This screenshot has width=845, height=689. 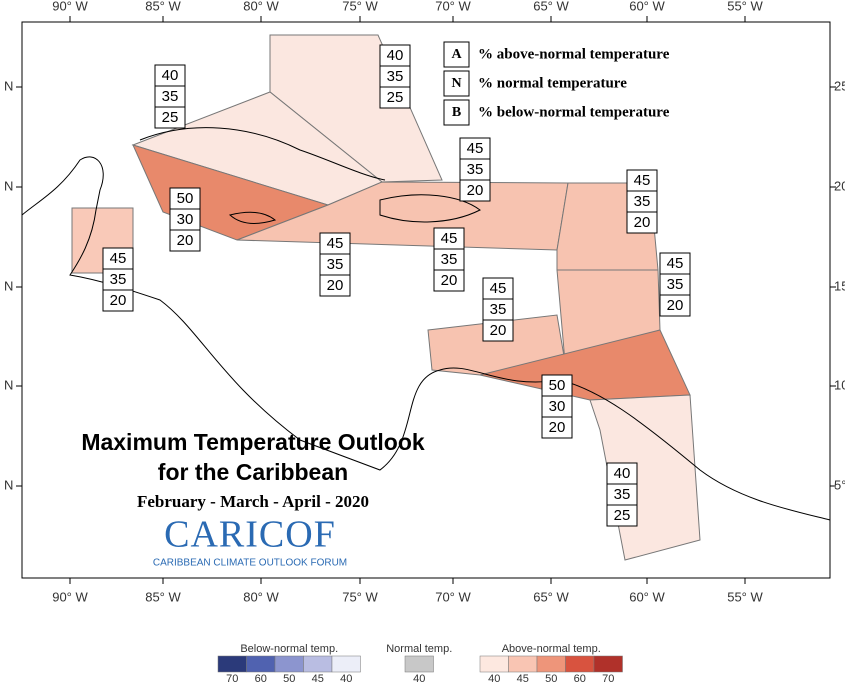 I want to click on legend-title: Above-normal temp., so click(x=551, y=649).